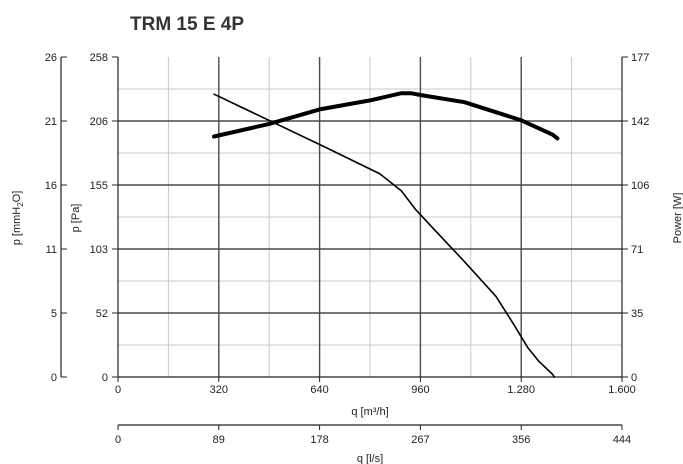 The image size is (683, 464). I want to click on mmh2o-tick-label: 0, so click(54, 378).